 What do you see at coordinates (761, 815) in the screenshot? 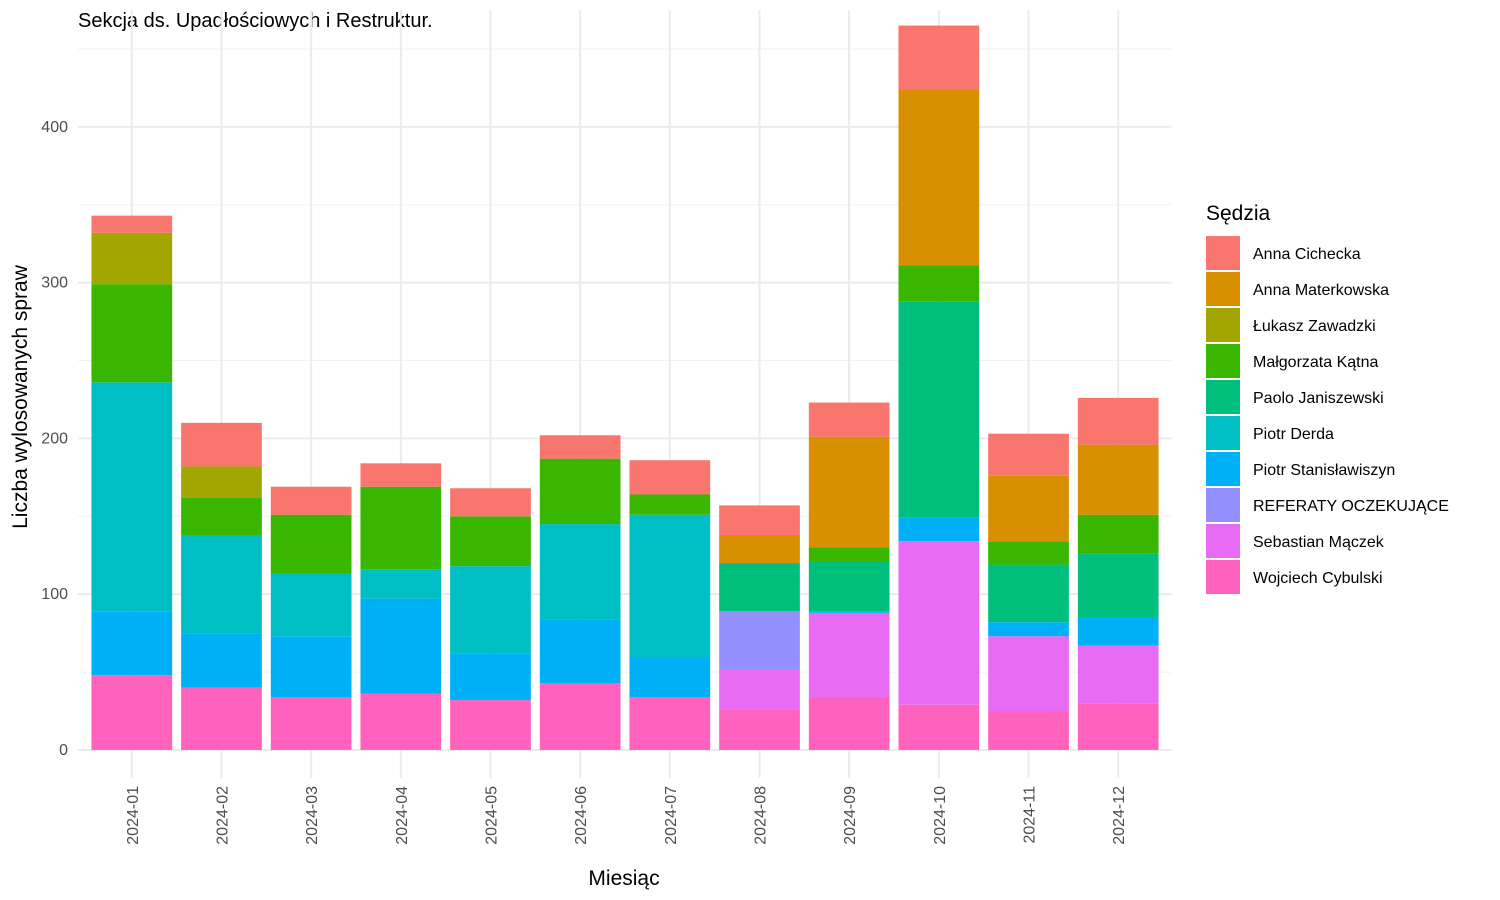
I see `x-tick-label: 2024-08` at bounding box center [761, 815].